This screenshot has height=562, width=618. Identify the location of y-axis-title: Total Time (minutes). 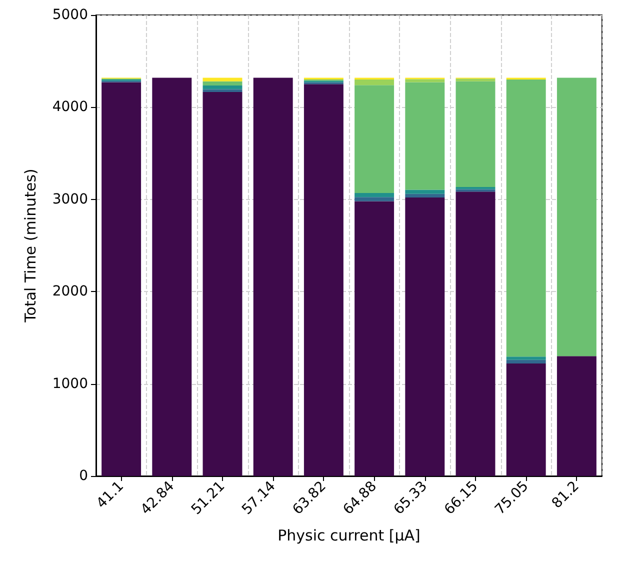
(31, 246).